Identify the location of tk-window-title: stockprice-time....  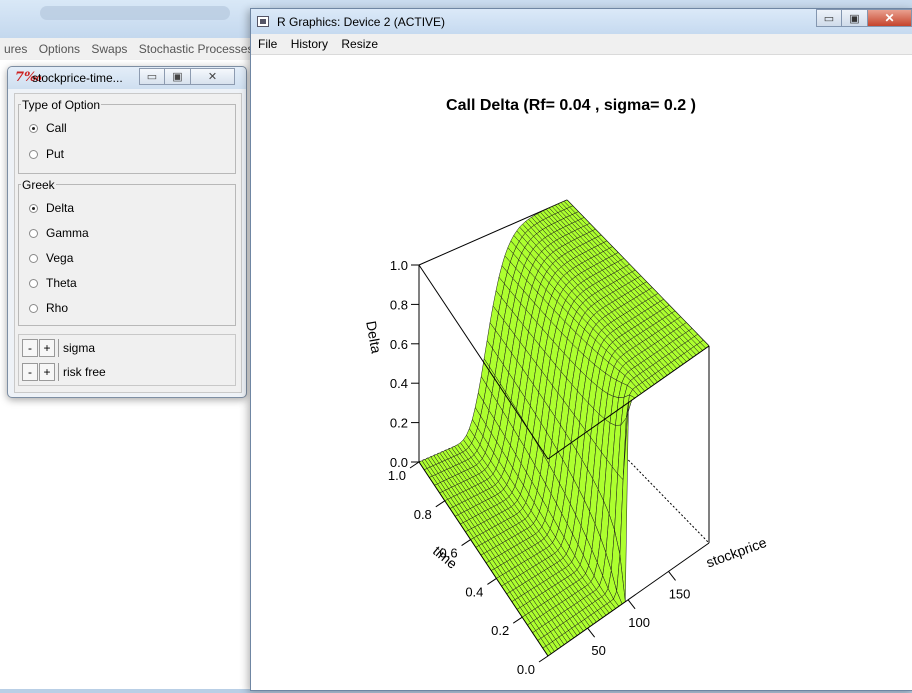
(77, 78).